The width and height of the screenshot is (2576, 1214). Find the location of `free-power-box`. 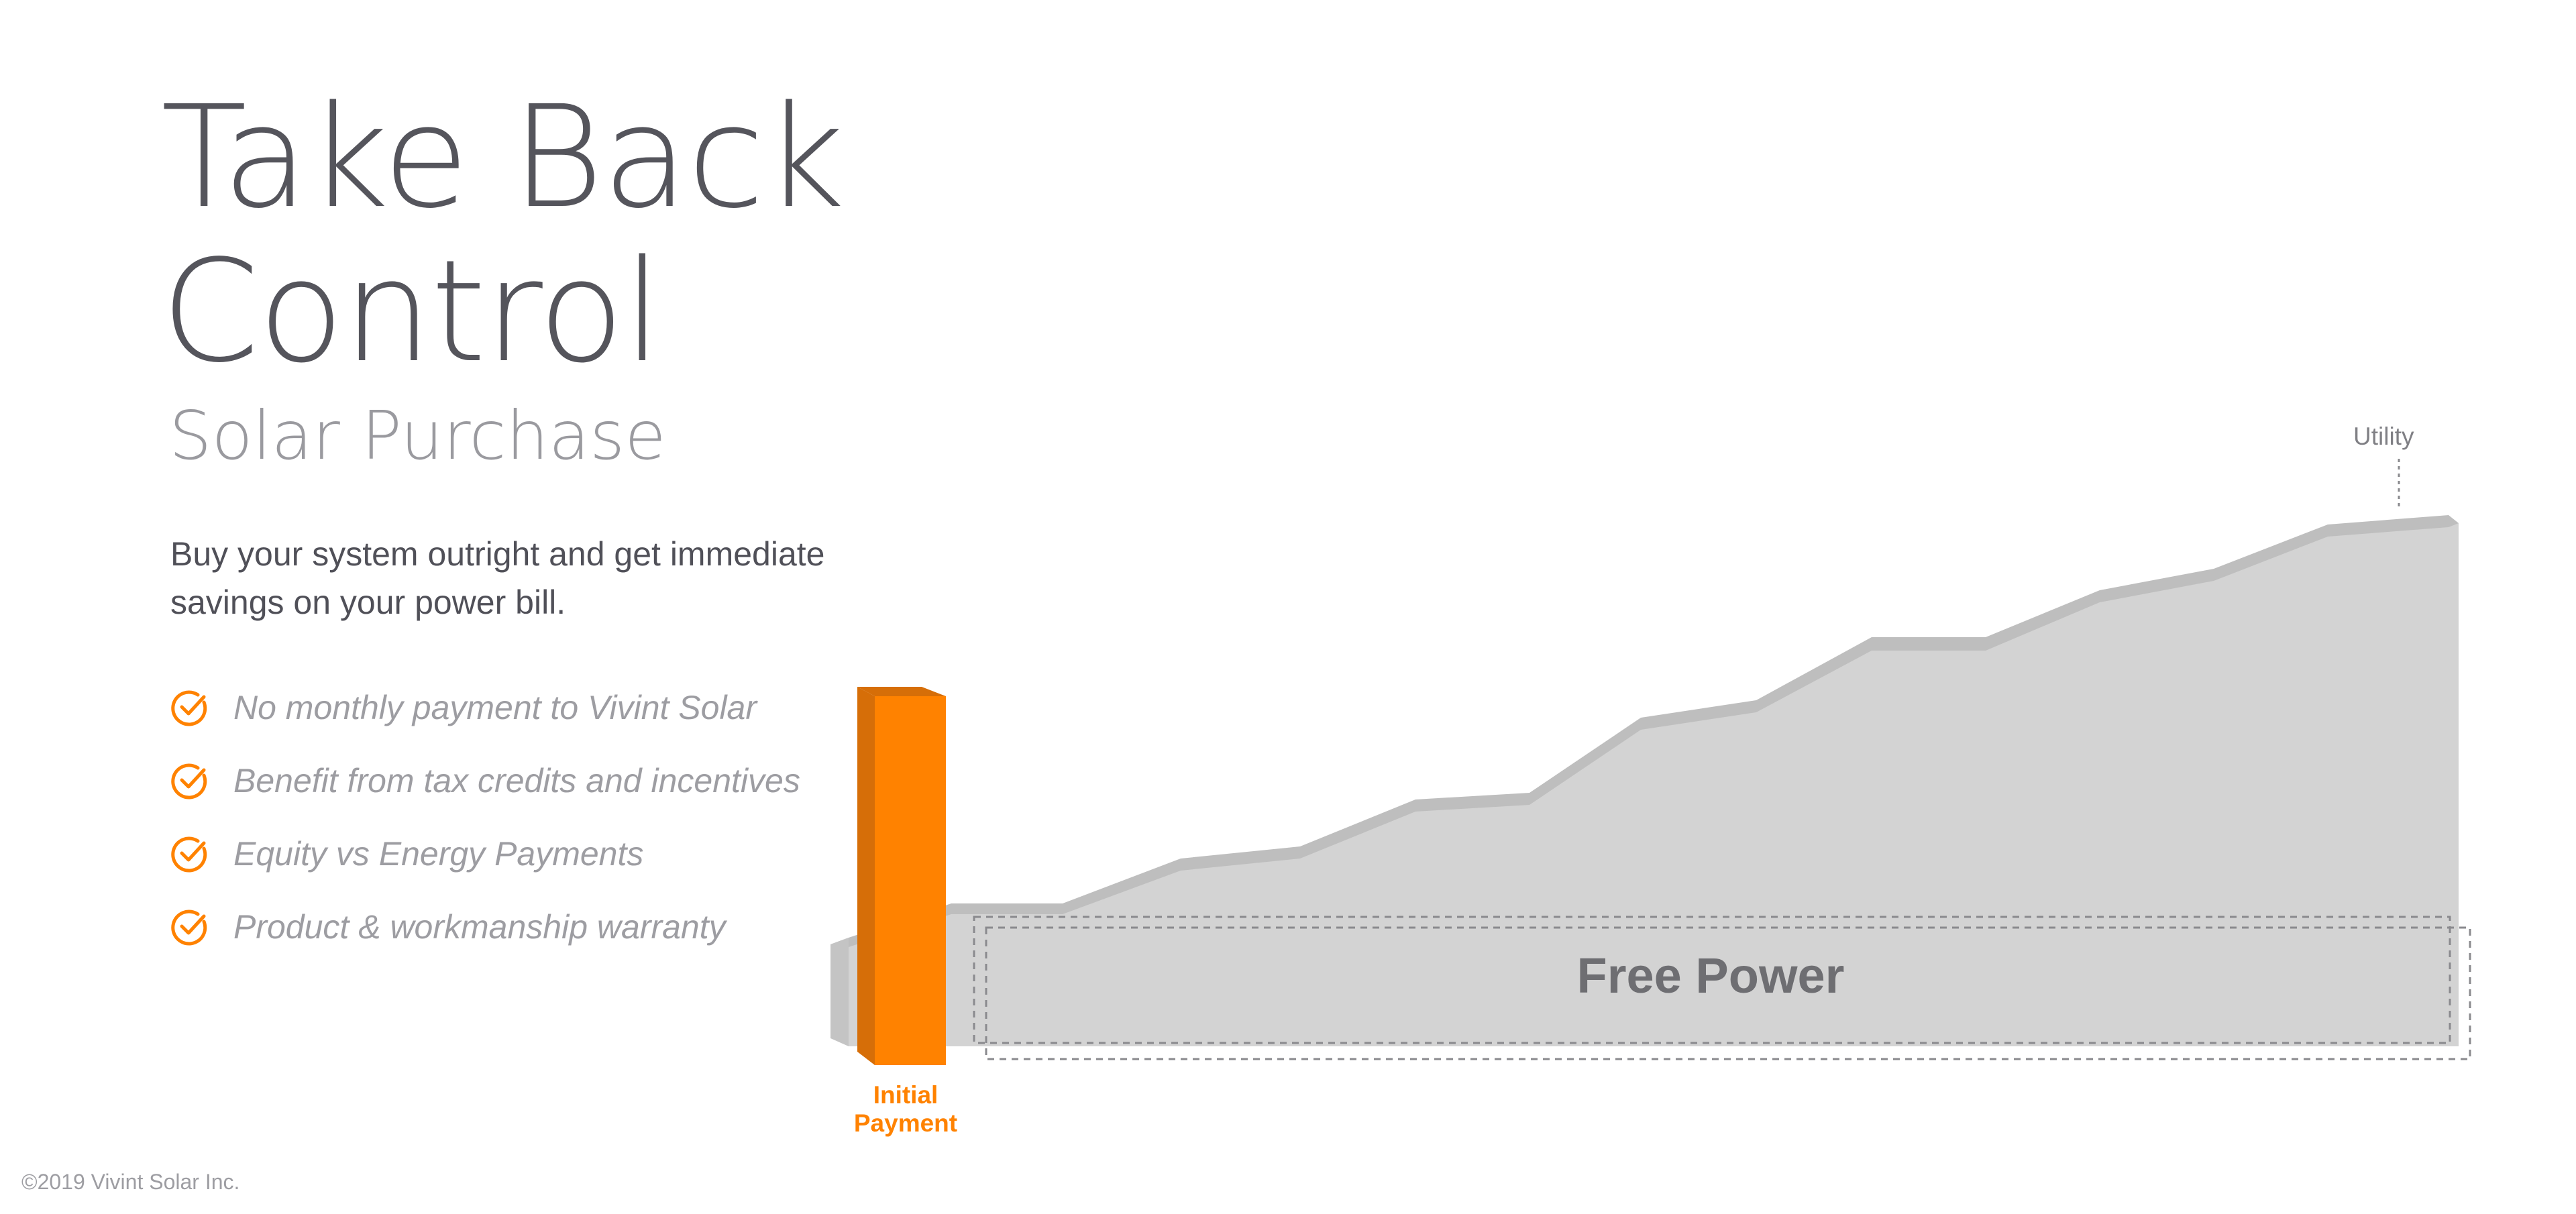

free-power-box is located at coordinates (1712, 980).